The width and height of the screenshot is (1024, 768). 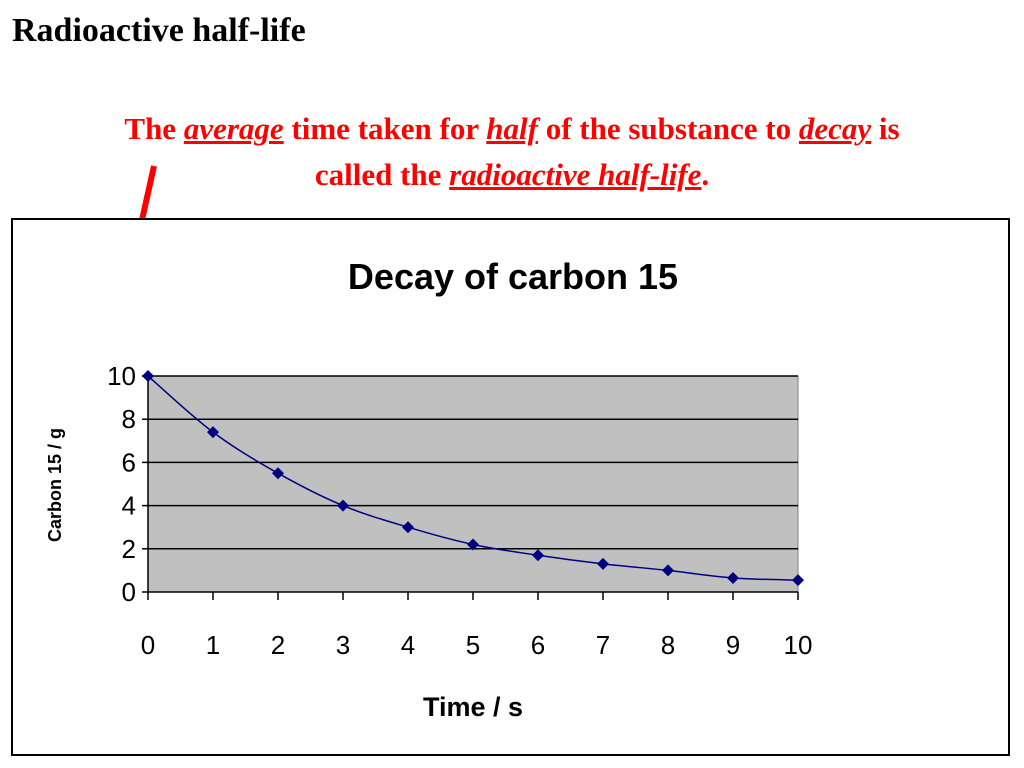 I want to click on slide-title: Radioactive half-life, so click(x=159, y=30).